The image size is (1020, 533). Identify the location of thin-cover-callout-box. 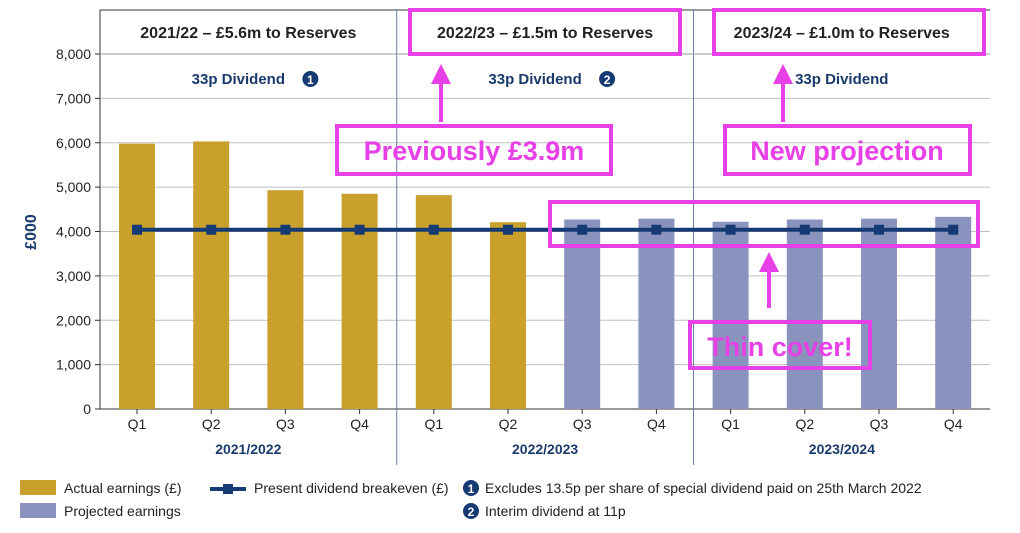
(780, 345).